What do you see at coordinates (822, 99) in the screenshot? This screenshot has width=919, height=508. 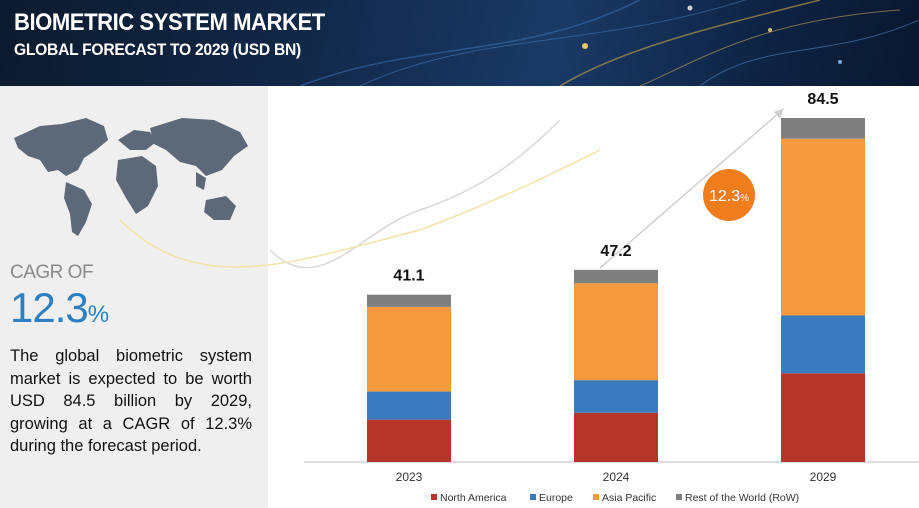 I see `total-label-2029: 84.5` at bounding box center [822, 99].